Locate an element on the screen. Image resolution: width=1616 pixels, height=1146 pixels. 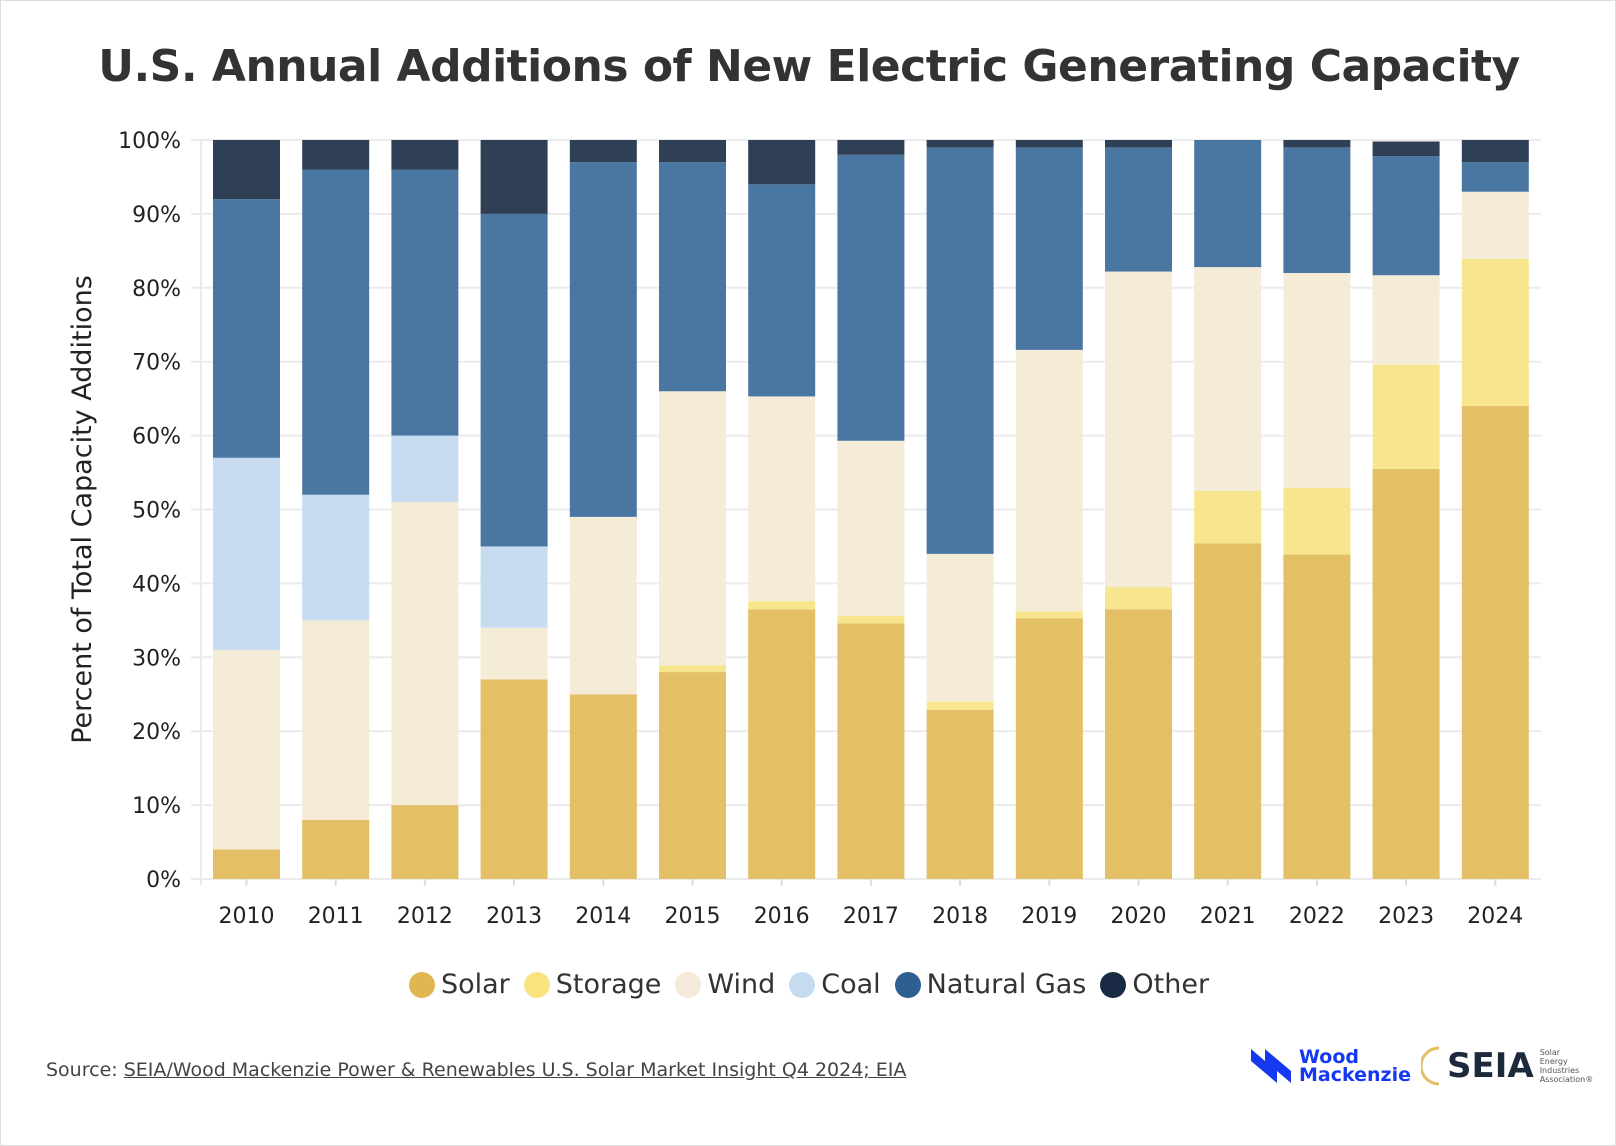
x-tick-label: 2017 is located at coordinates (871, 916).